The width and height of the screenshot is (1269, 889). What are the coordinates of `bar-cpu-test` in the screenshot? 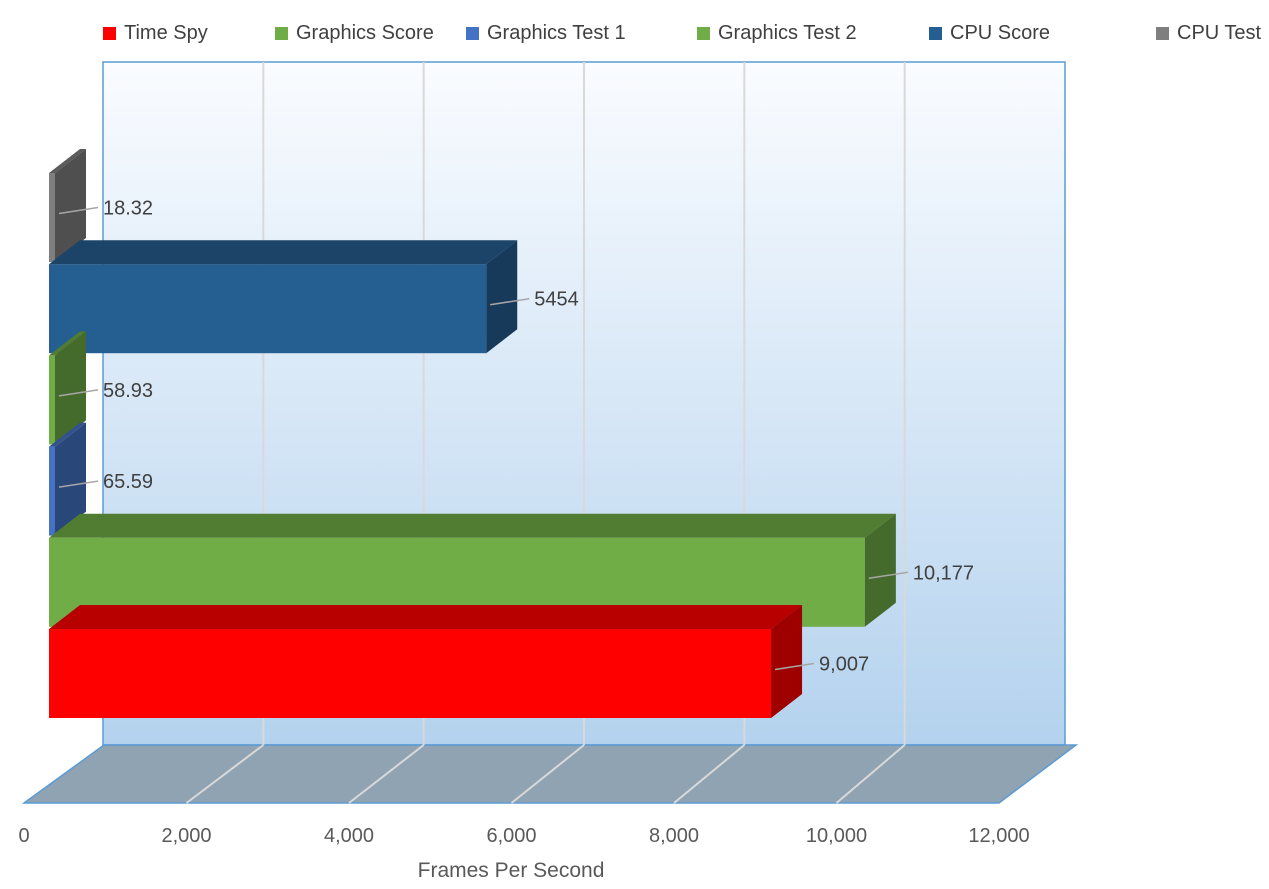 It's located at (67, 205).